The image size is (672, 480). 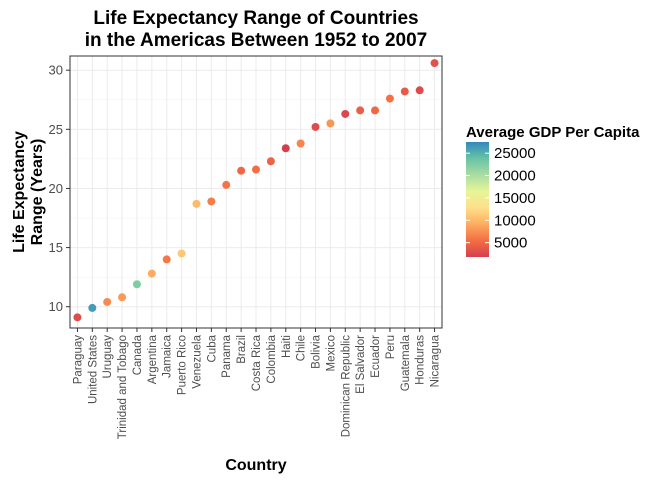 I want to click on y-tick-label: 30, so click(x=56, y=70).